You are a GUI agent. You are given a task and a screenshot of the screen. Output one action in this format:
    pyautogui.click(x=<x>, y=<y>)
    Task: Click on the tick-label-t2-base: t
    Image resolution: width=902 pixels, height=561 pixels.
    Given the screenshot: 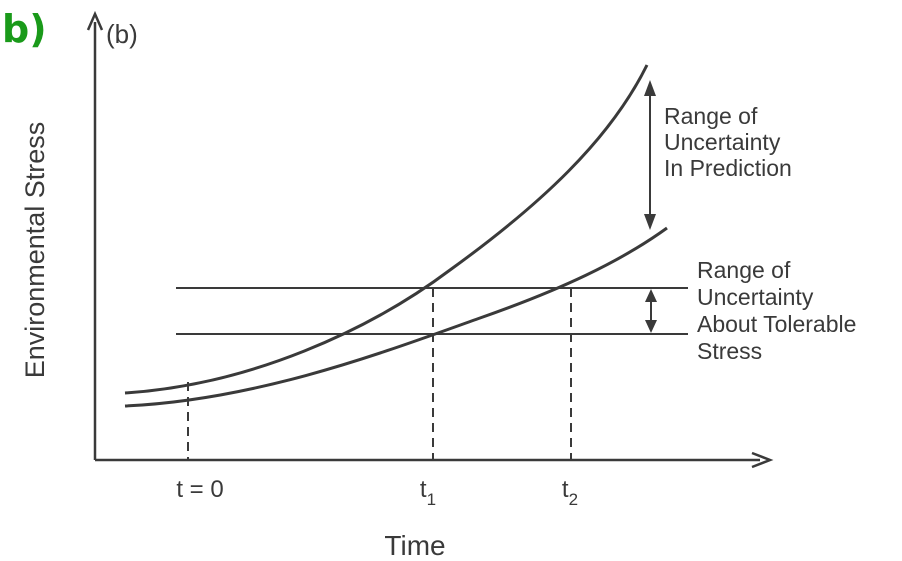 What is the action you would take?
    pyautogui.click(x=565, y=489)
    